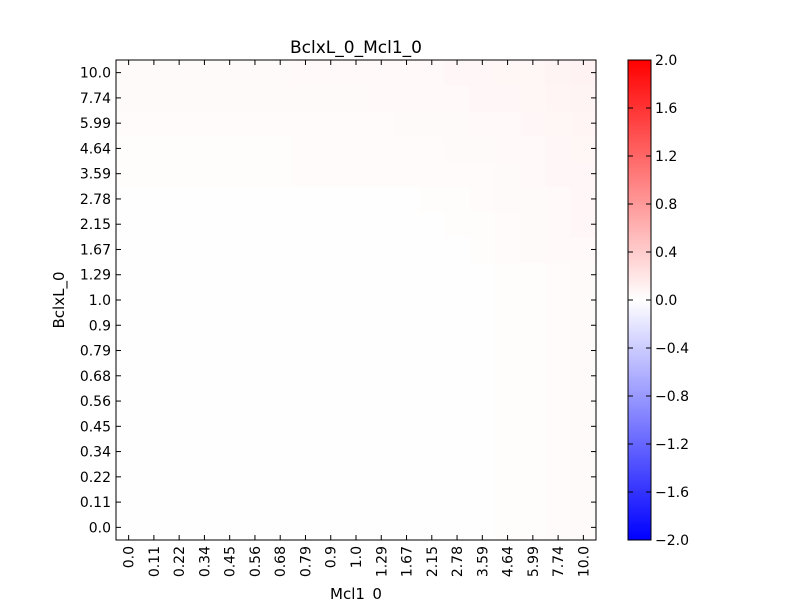 The height and width of the screenshot is (600, 800). I want to click on x-tick-label: 0.56, so click(256, 561).